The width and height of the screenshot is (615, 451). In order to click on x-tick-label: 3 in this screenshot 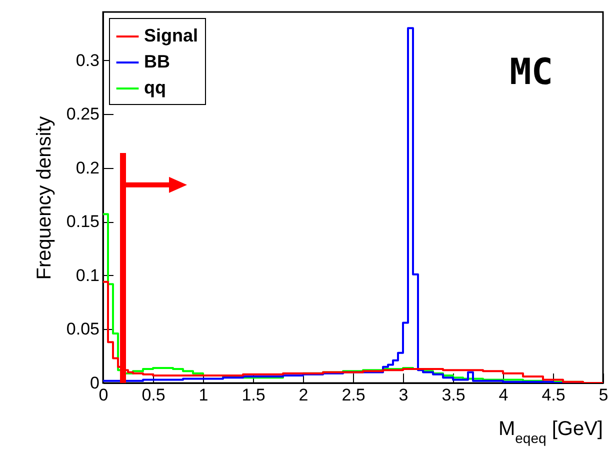, I will do `click(403, 395)`.